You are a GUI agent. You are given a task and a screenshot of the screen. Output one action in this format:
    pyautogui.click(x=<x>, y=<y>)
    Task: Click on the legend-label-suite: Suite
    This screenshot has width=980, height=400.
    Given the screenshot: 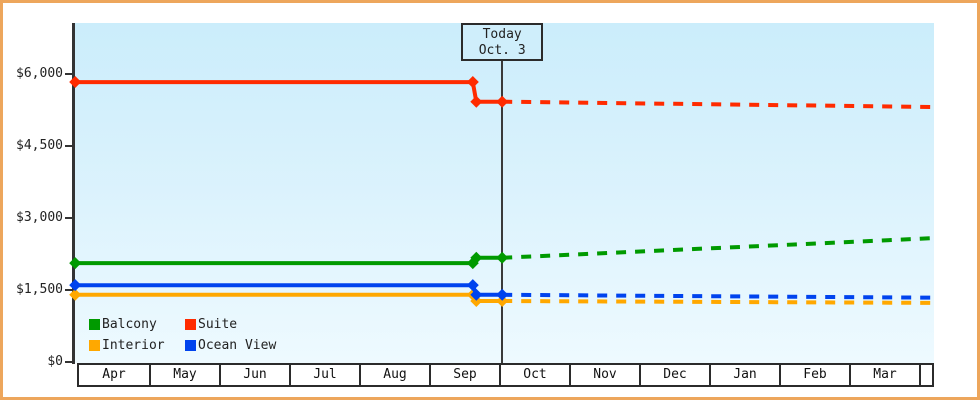 What is the action you would take?
    pyautogui.click(x=218, y=324)
    